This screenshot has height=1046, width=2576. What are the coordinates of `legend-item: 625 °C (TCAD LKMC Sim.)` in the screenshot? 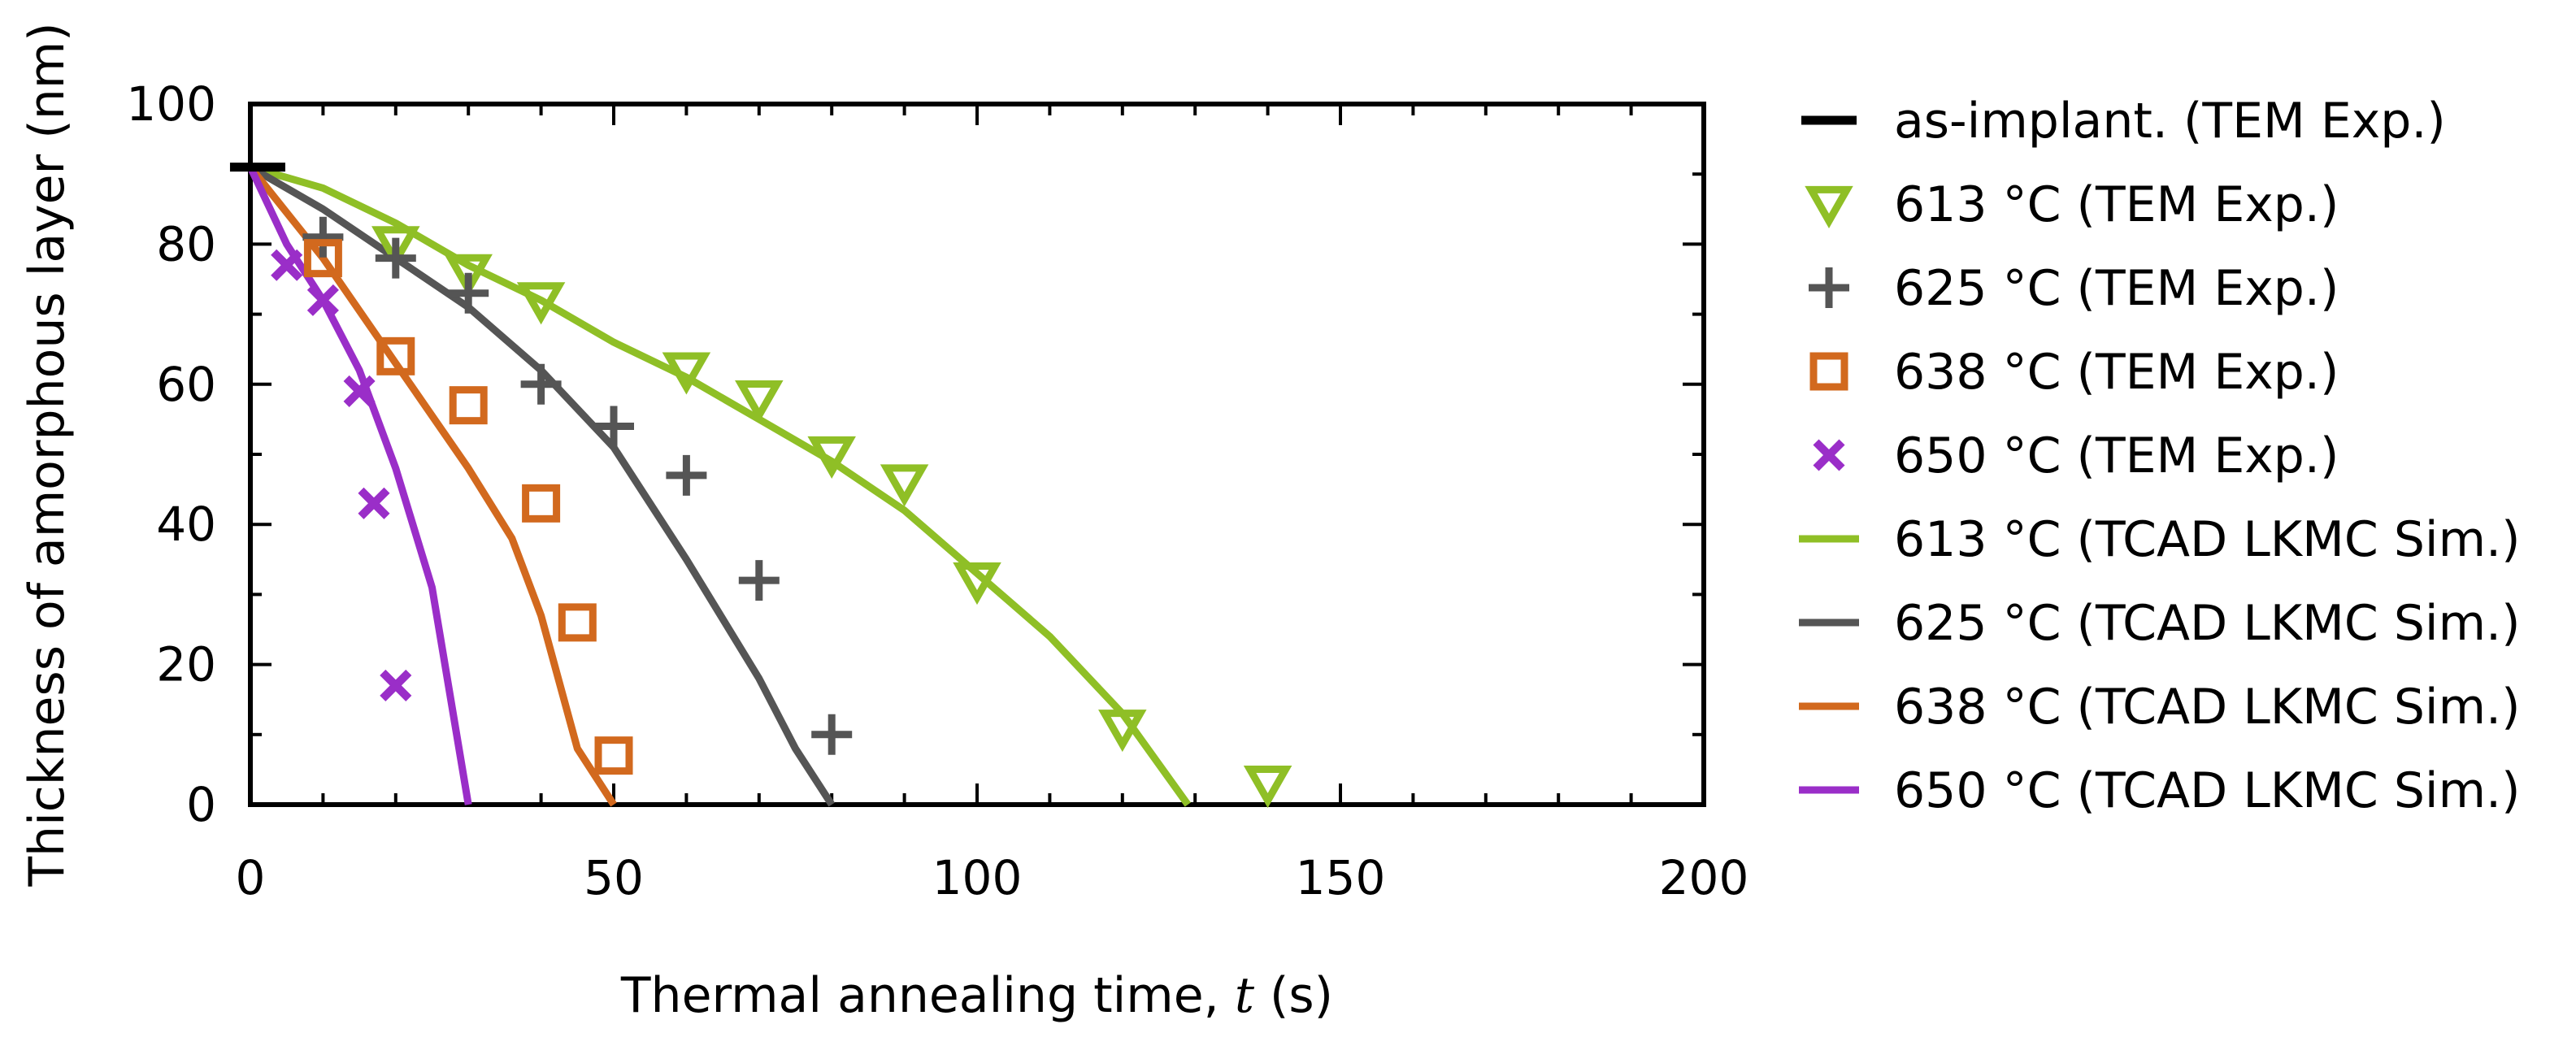 It's located at (2160, 623).